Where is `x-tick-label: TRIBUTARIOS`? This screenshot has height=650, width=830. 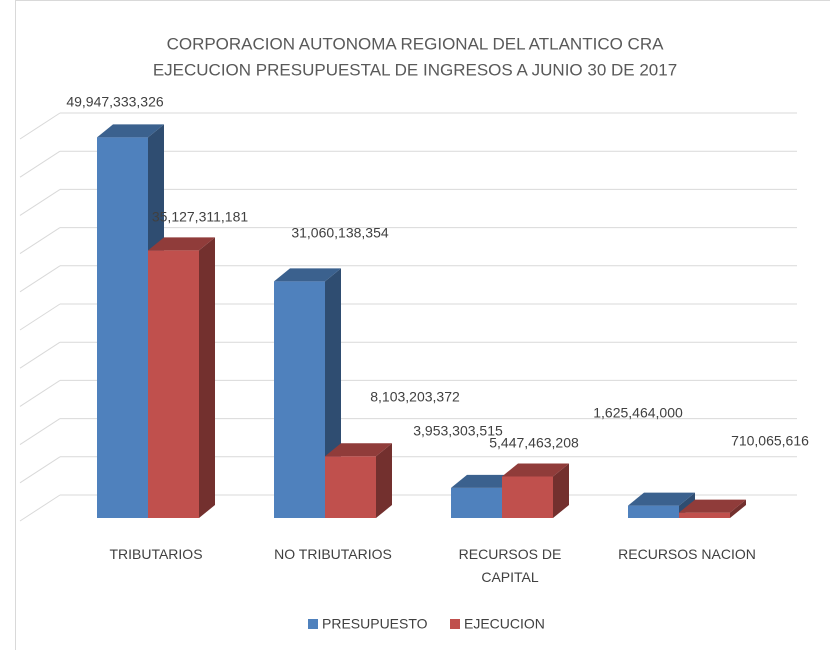
x-tick-label: TRIBUTARIOS is located at coordinates (156, 554).